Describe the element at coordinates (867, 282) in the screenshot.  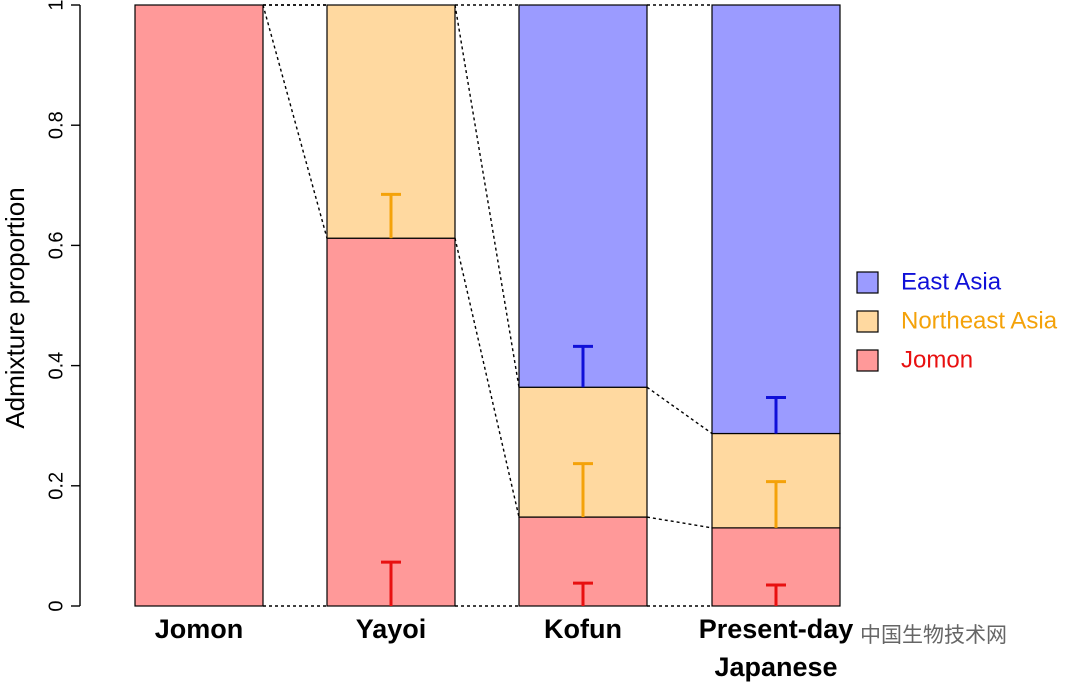
I see `legend-swatch-east-asia` at that location.